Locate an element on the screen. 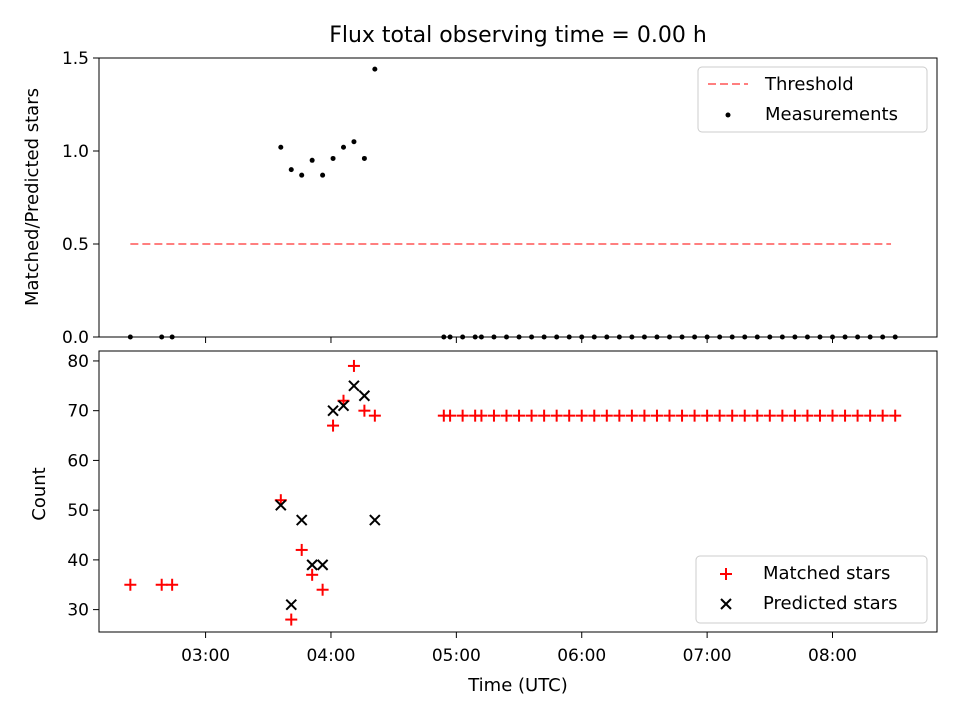  bottom-x-tick-label: 06:00 is located at coordinates (581, 656).